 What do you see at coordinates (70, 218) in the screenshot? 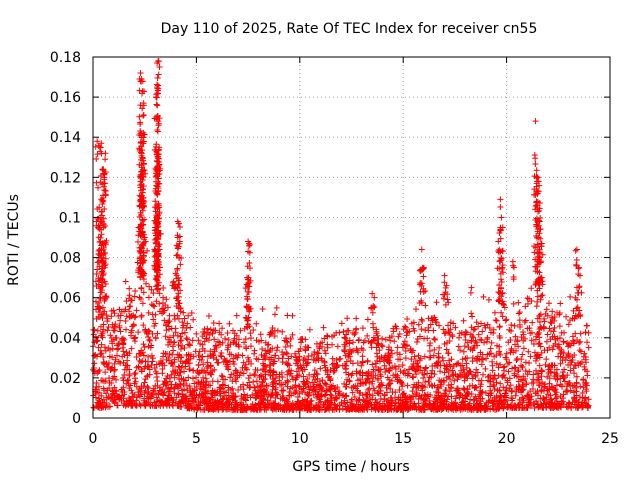
I see `y-tick-label: 0.1` at bounding box center [70, 218].